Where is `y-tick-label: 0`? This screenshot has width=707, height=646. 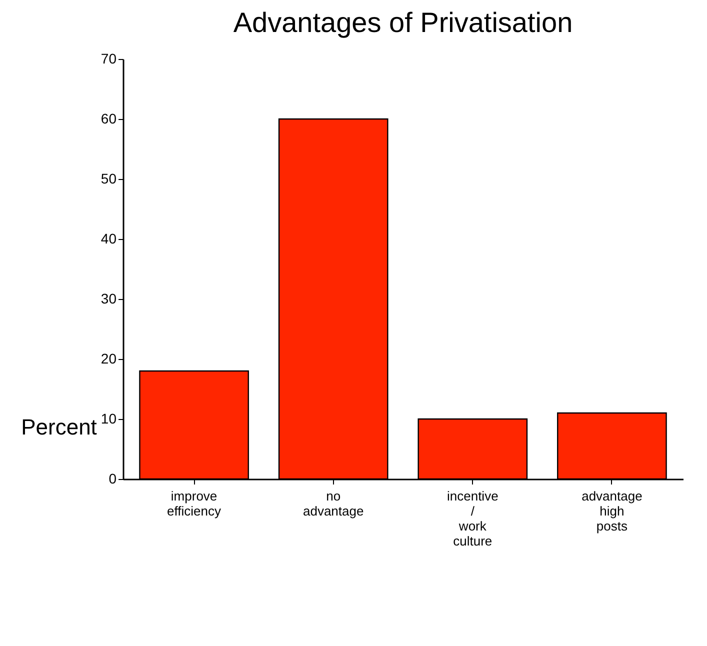 y-tick-label: 0 is located at coordinates (112, 478).